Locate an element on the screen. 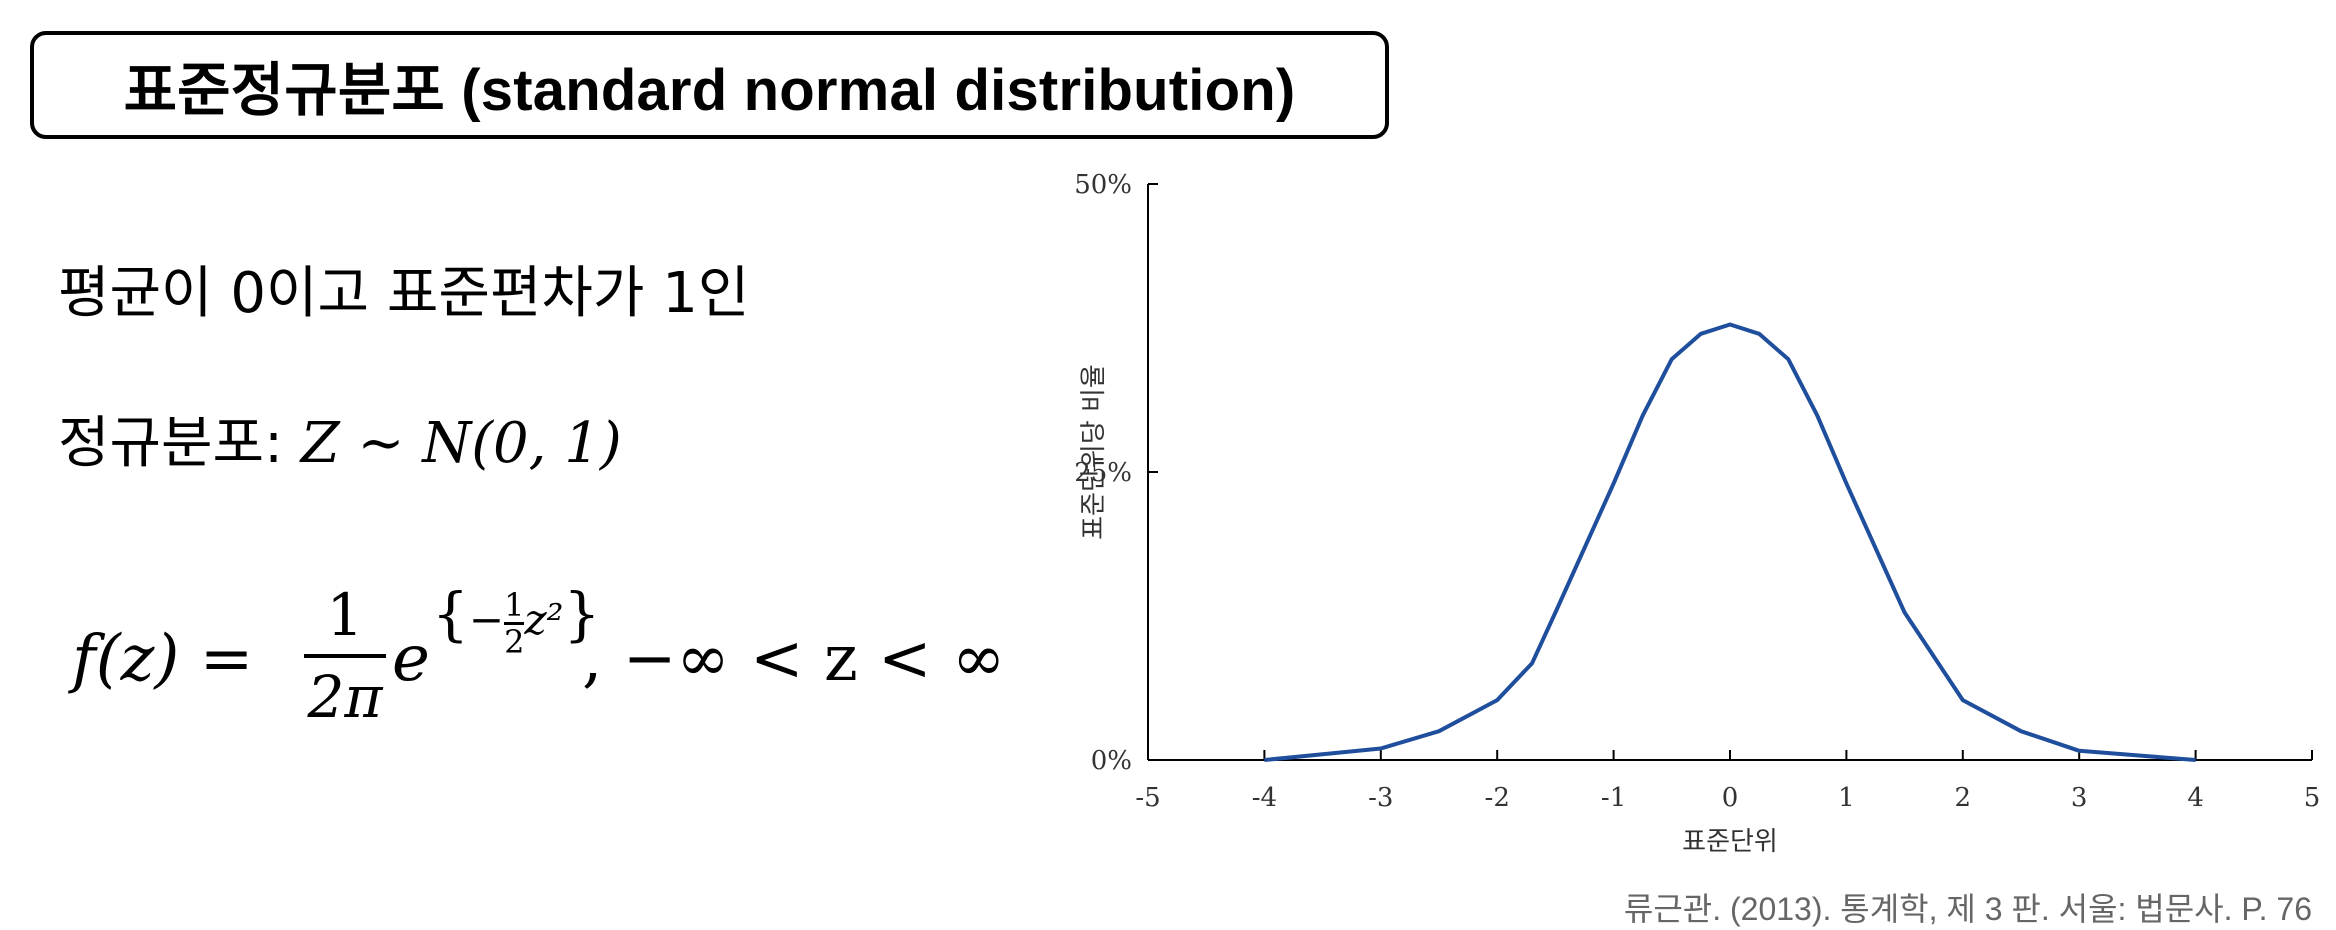 The image size is (2336, 930). x-tick-label: 2 is located at coordinates (1963, 798).